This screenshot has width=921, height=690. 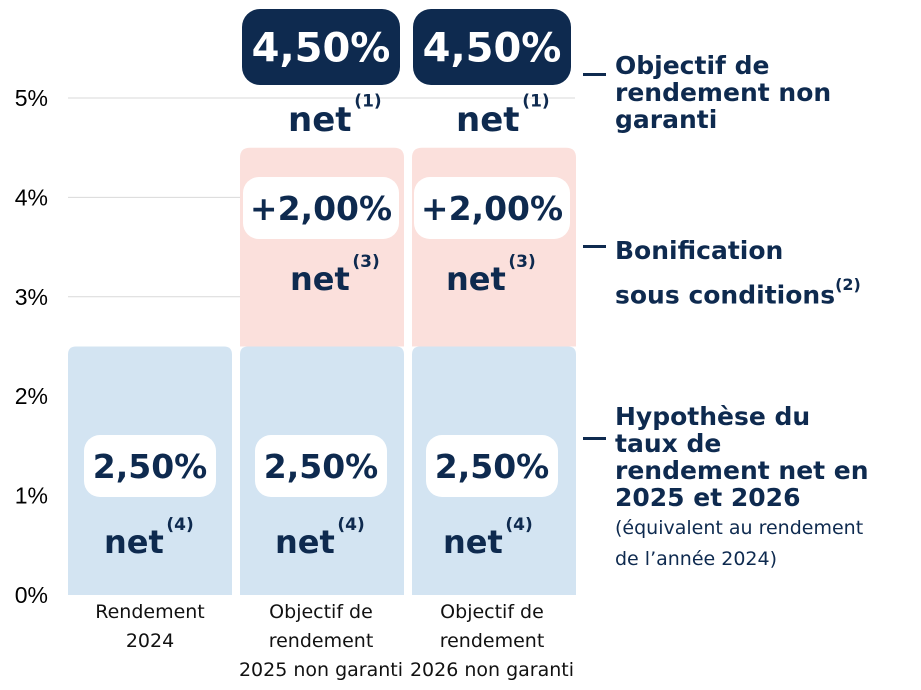 What do you see at coordinates (848, 284) in the screenshot?
I see `legend-note: (2)` at bounding box center [848, 284].